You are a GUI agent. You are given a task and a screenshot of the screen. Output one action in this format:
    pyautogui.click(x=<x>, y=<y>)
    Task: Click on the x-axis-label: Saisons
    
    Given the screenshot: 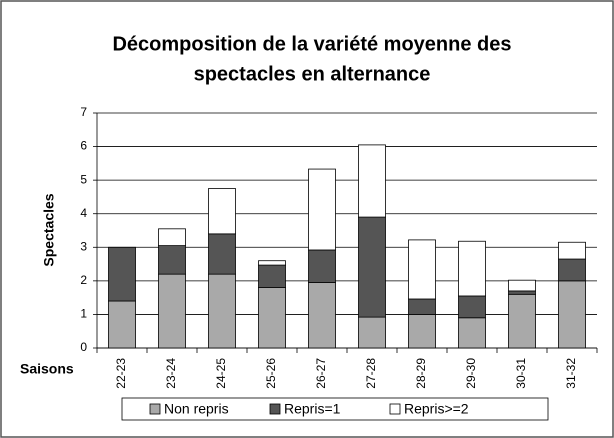 What is the action you would take?
    pyautogui.click(x=47, y=369)
    